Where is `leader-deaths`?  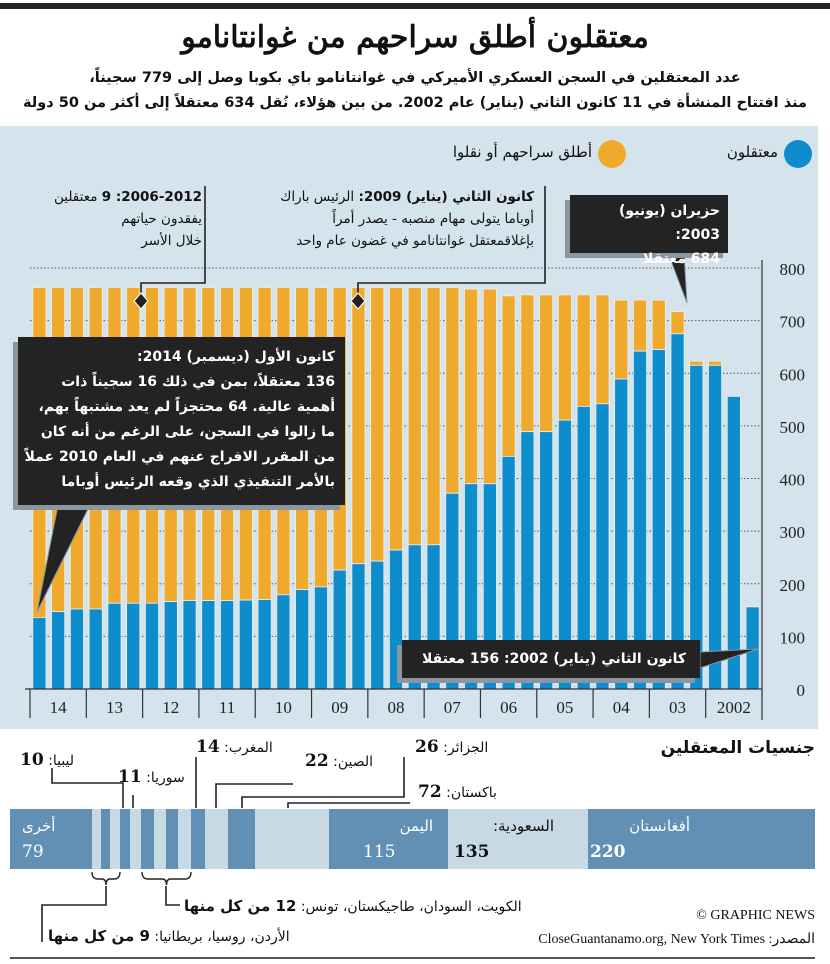
leader-deaths is located at coordinates (173, 241).